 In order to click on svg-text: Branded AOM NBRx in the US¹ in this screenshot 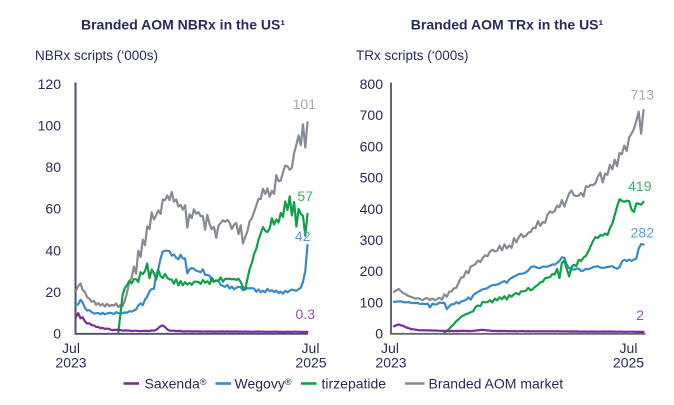, I will do `click(183, 24)`.